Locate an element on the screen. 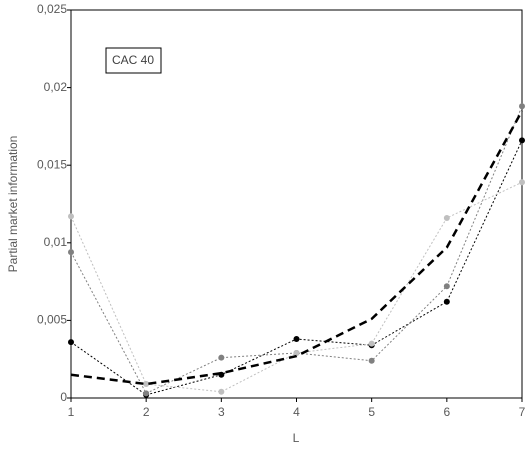  y-tick-label: 0,005 is located at coordinates (52, 320).